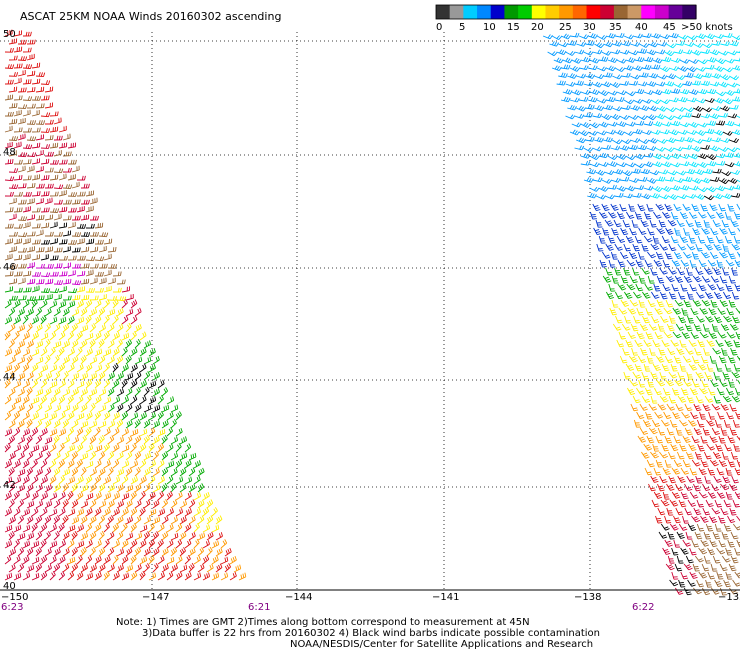  Describe the element at coordinates (589, 27) in the screenshot. I see `color-bar-tick-label: 30` at that location.